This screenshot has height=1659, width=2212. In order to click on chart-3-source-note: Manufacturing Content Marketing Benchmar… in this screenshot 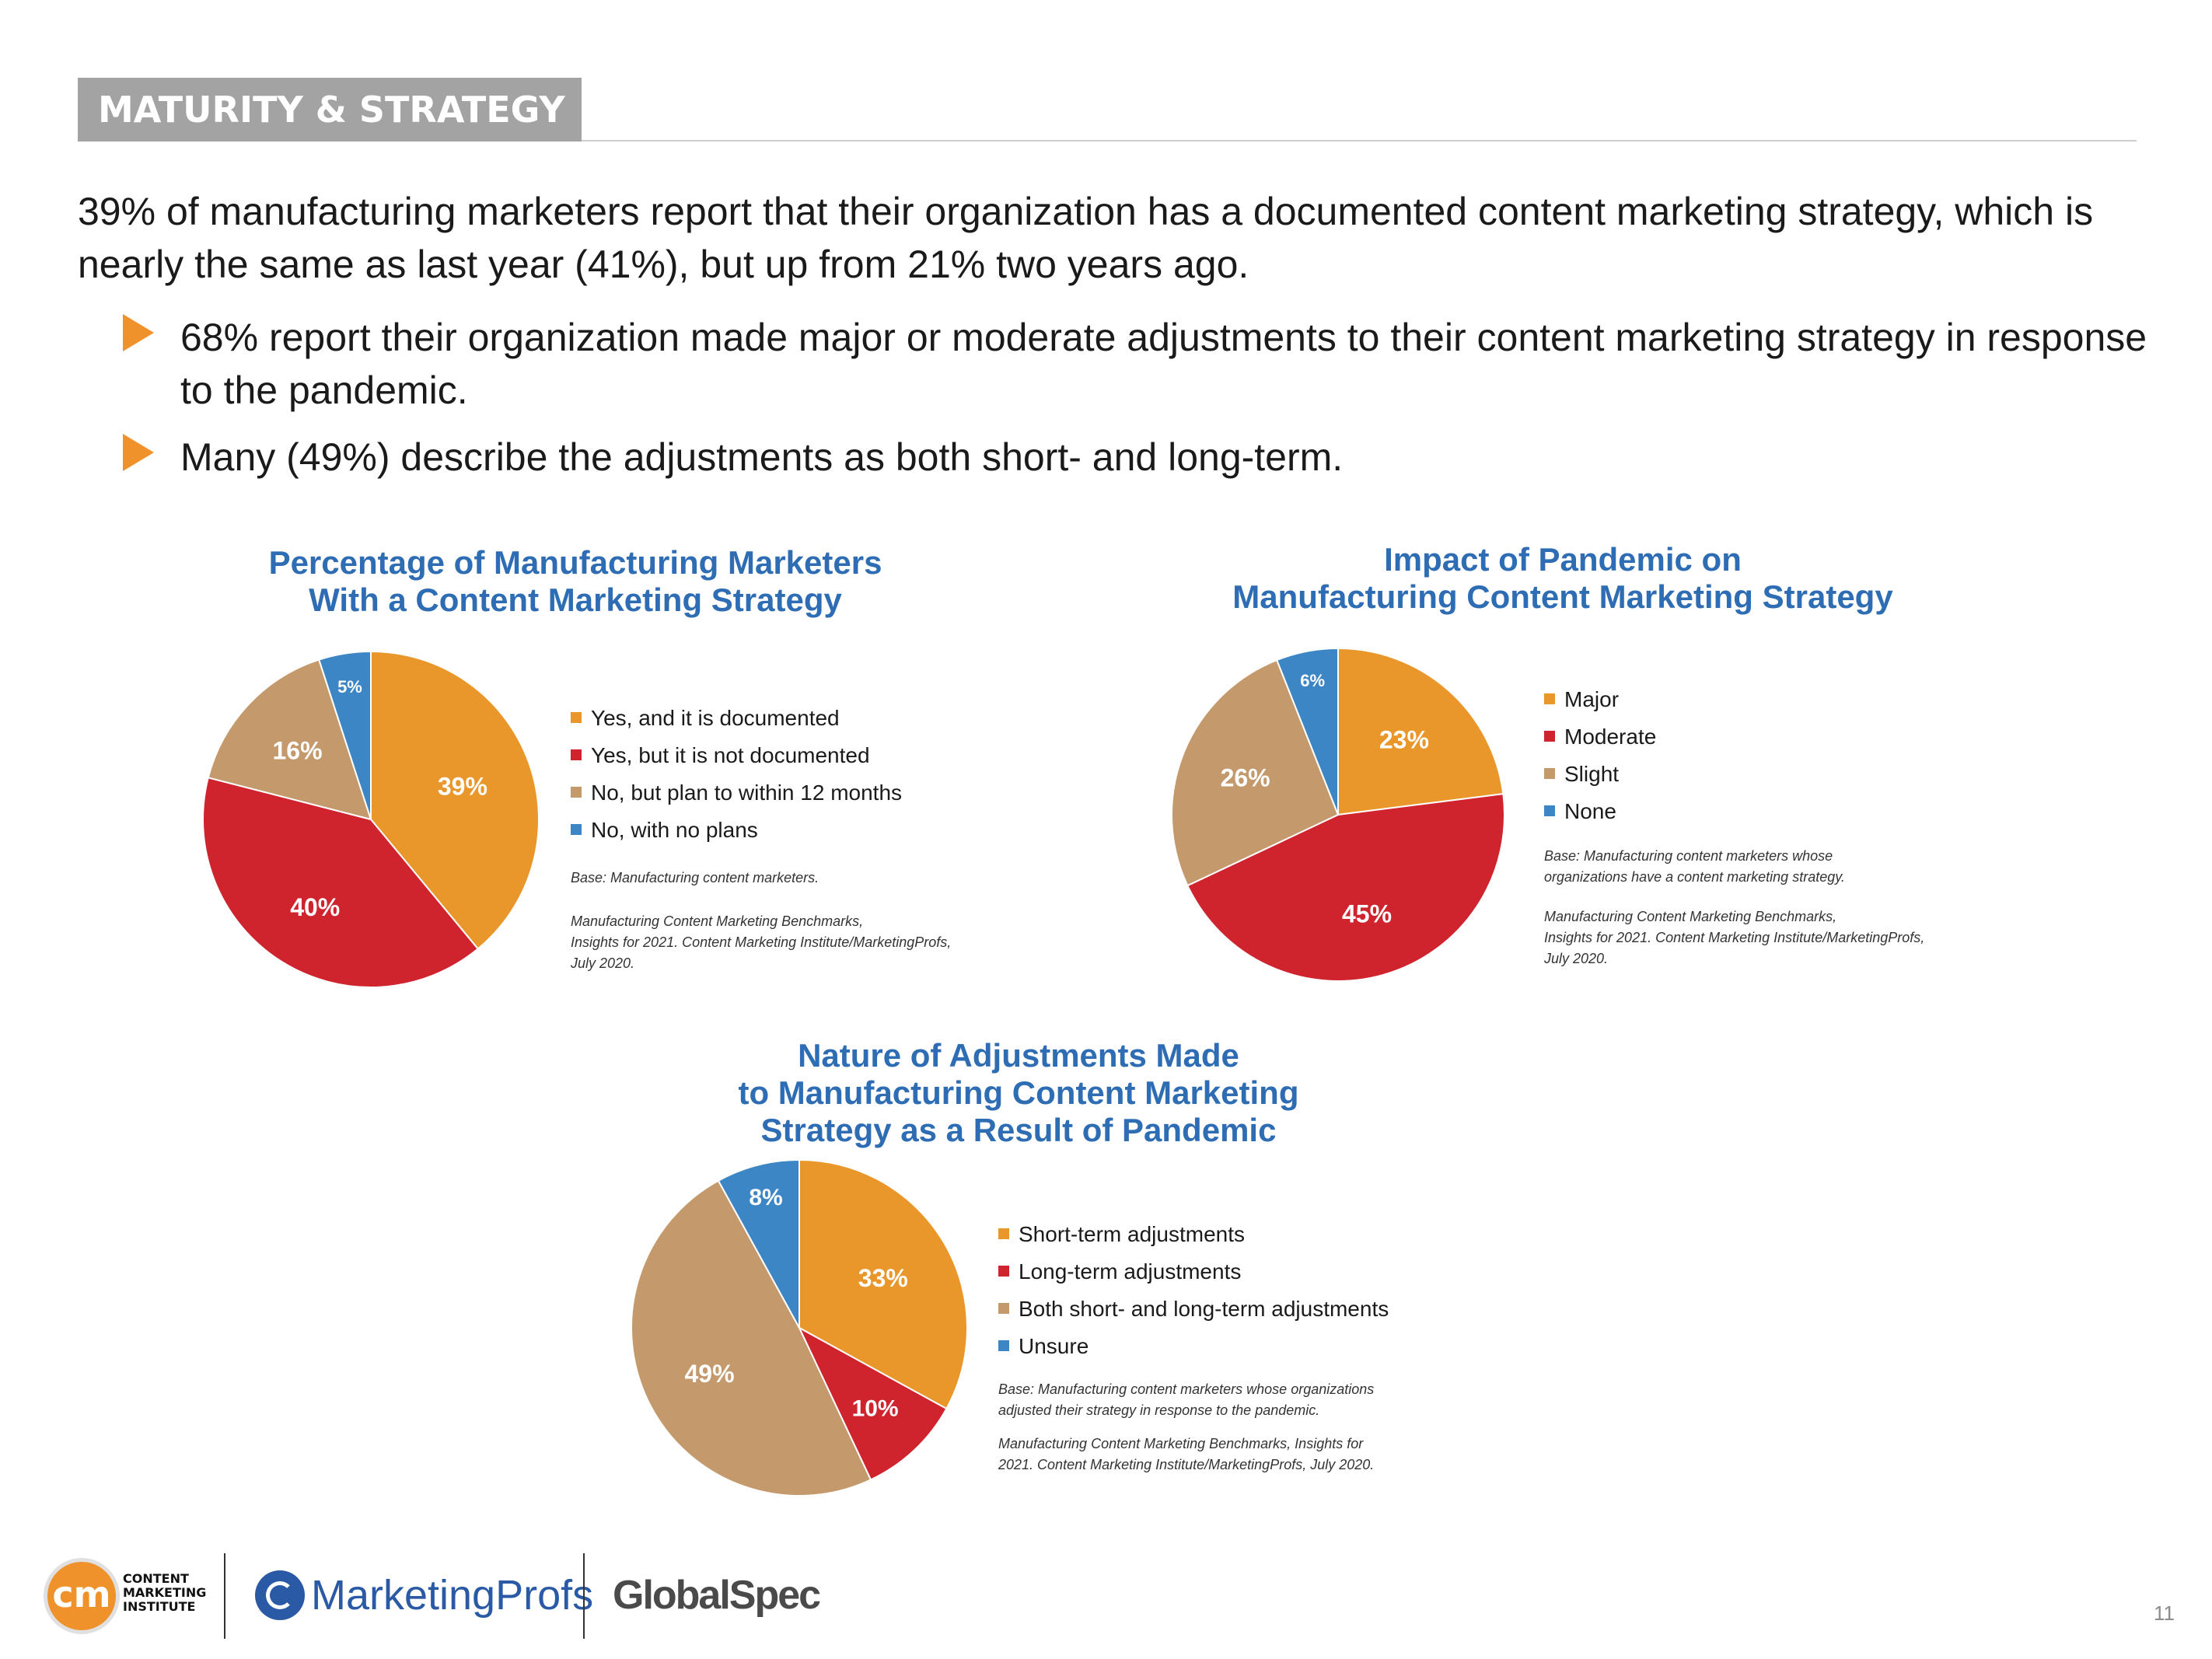, I will do `click(1186, 1455)`.